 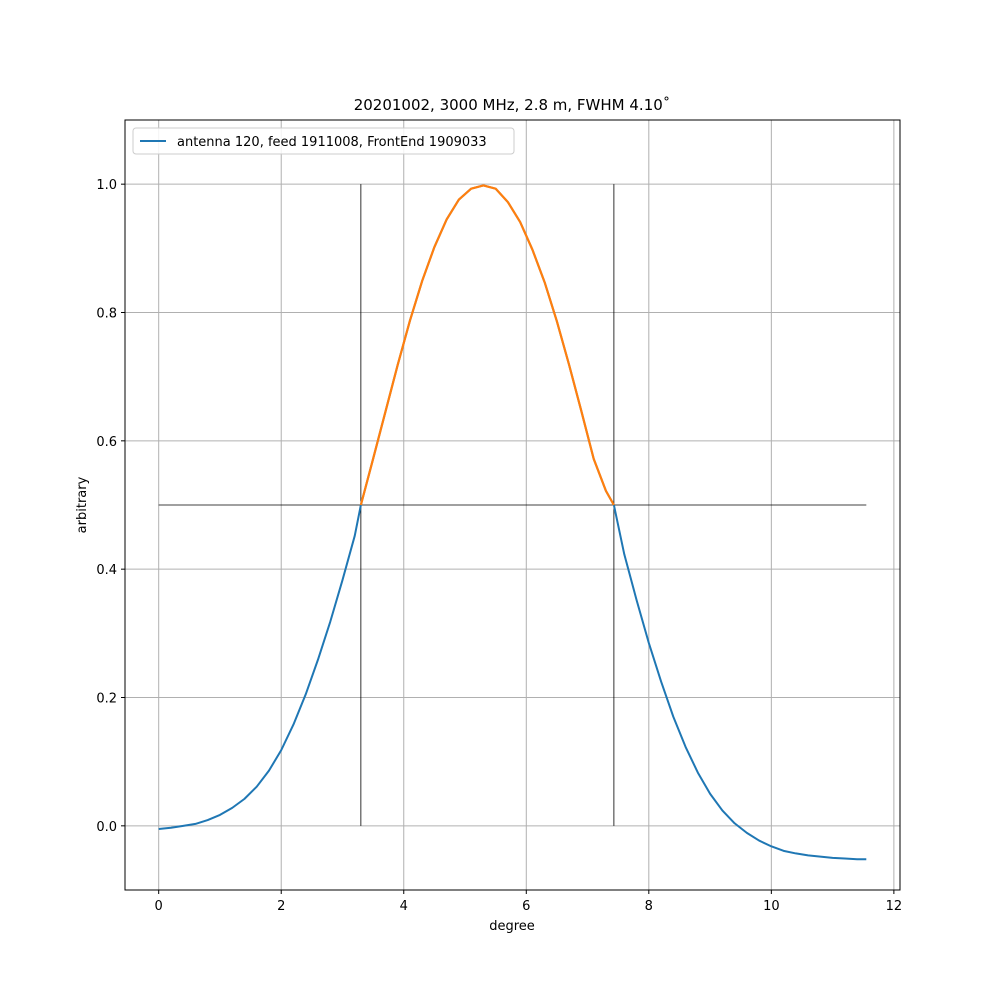 I want to click on x-axis-label: degree, so click(x=512, y=926).